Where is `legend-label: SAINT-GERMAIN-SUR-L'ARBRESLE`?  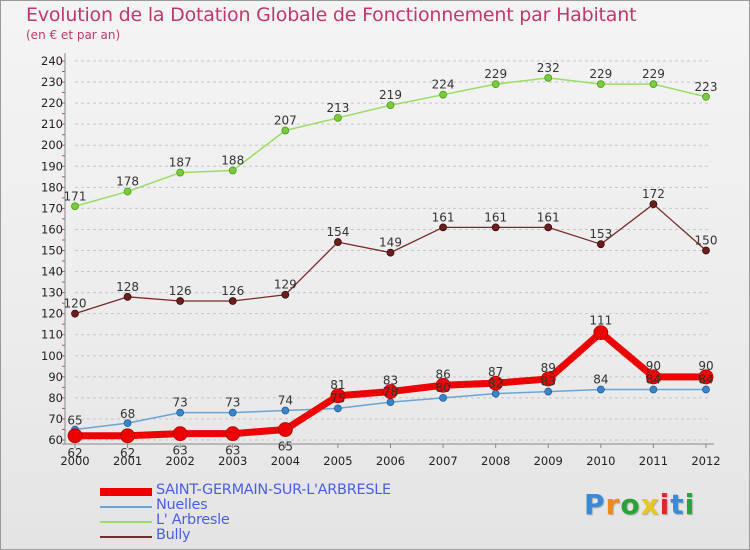
legend-label: SAINT-GERMAIN-SUR-L'ARBRESLE is located at coordinates (273, 490).